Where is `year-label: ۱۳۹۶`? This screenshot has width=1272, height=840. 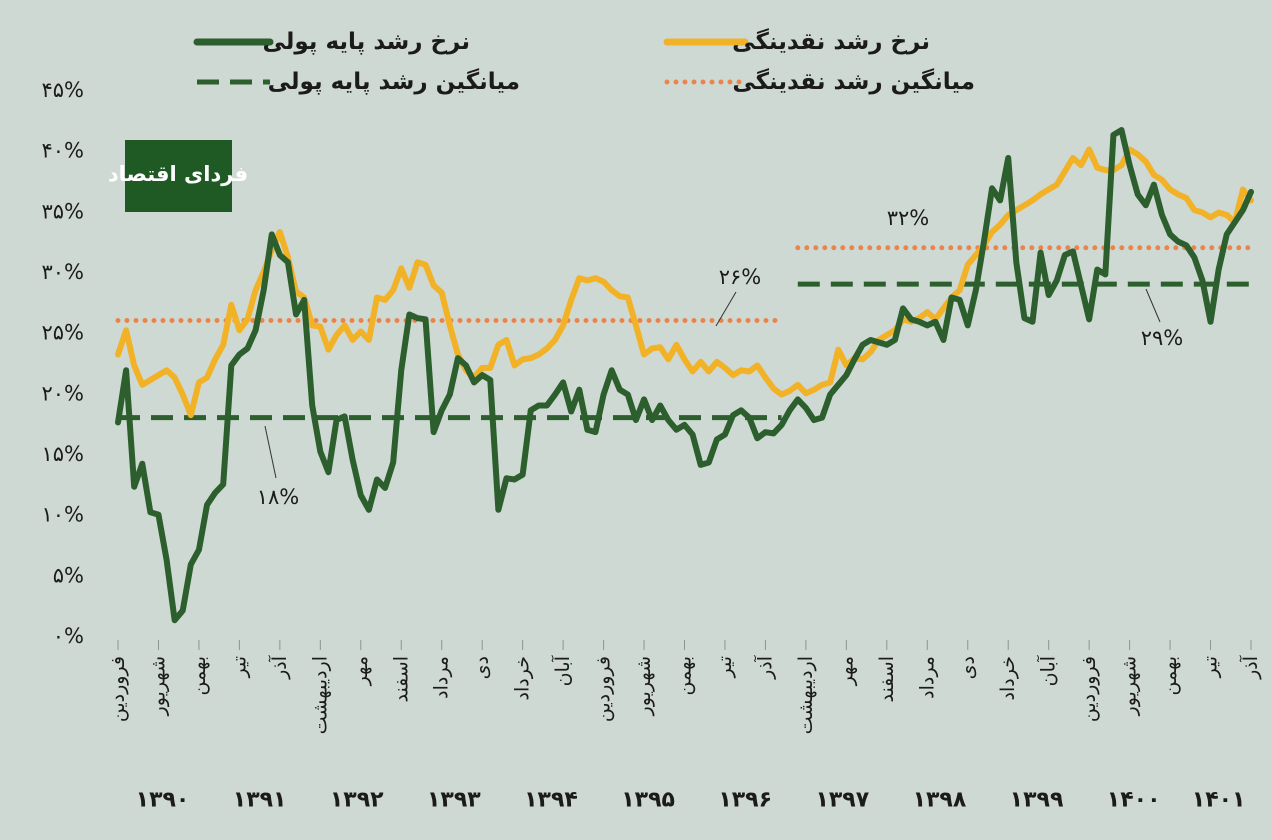 year-label: ۱۳۹۶ is located at coordinates (745, 800).